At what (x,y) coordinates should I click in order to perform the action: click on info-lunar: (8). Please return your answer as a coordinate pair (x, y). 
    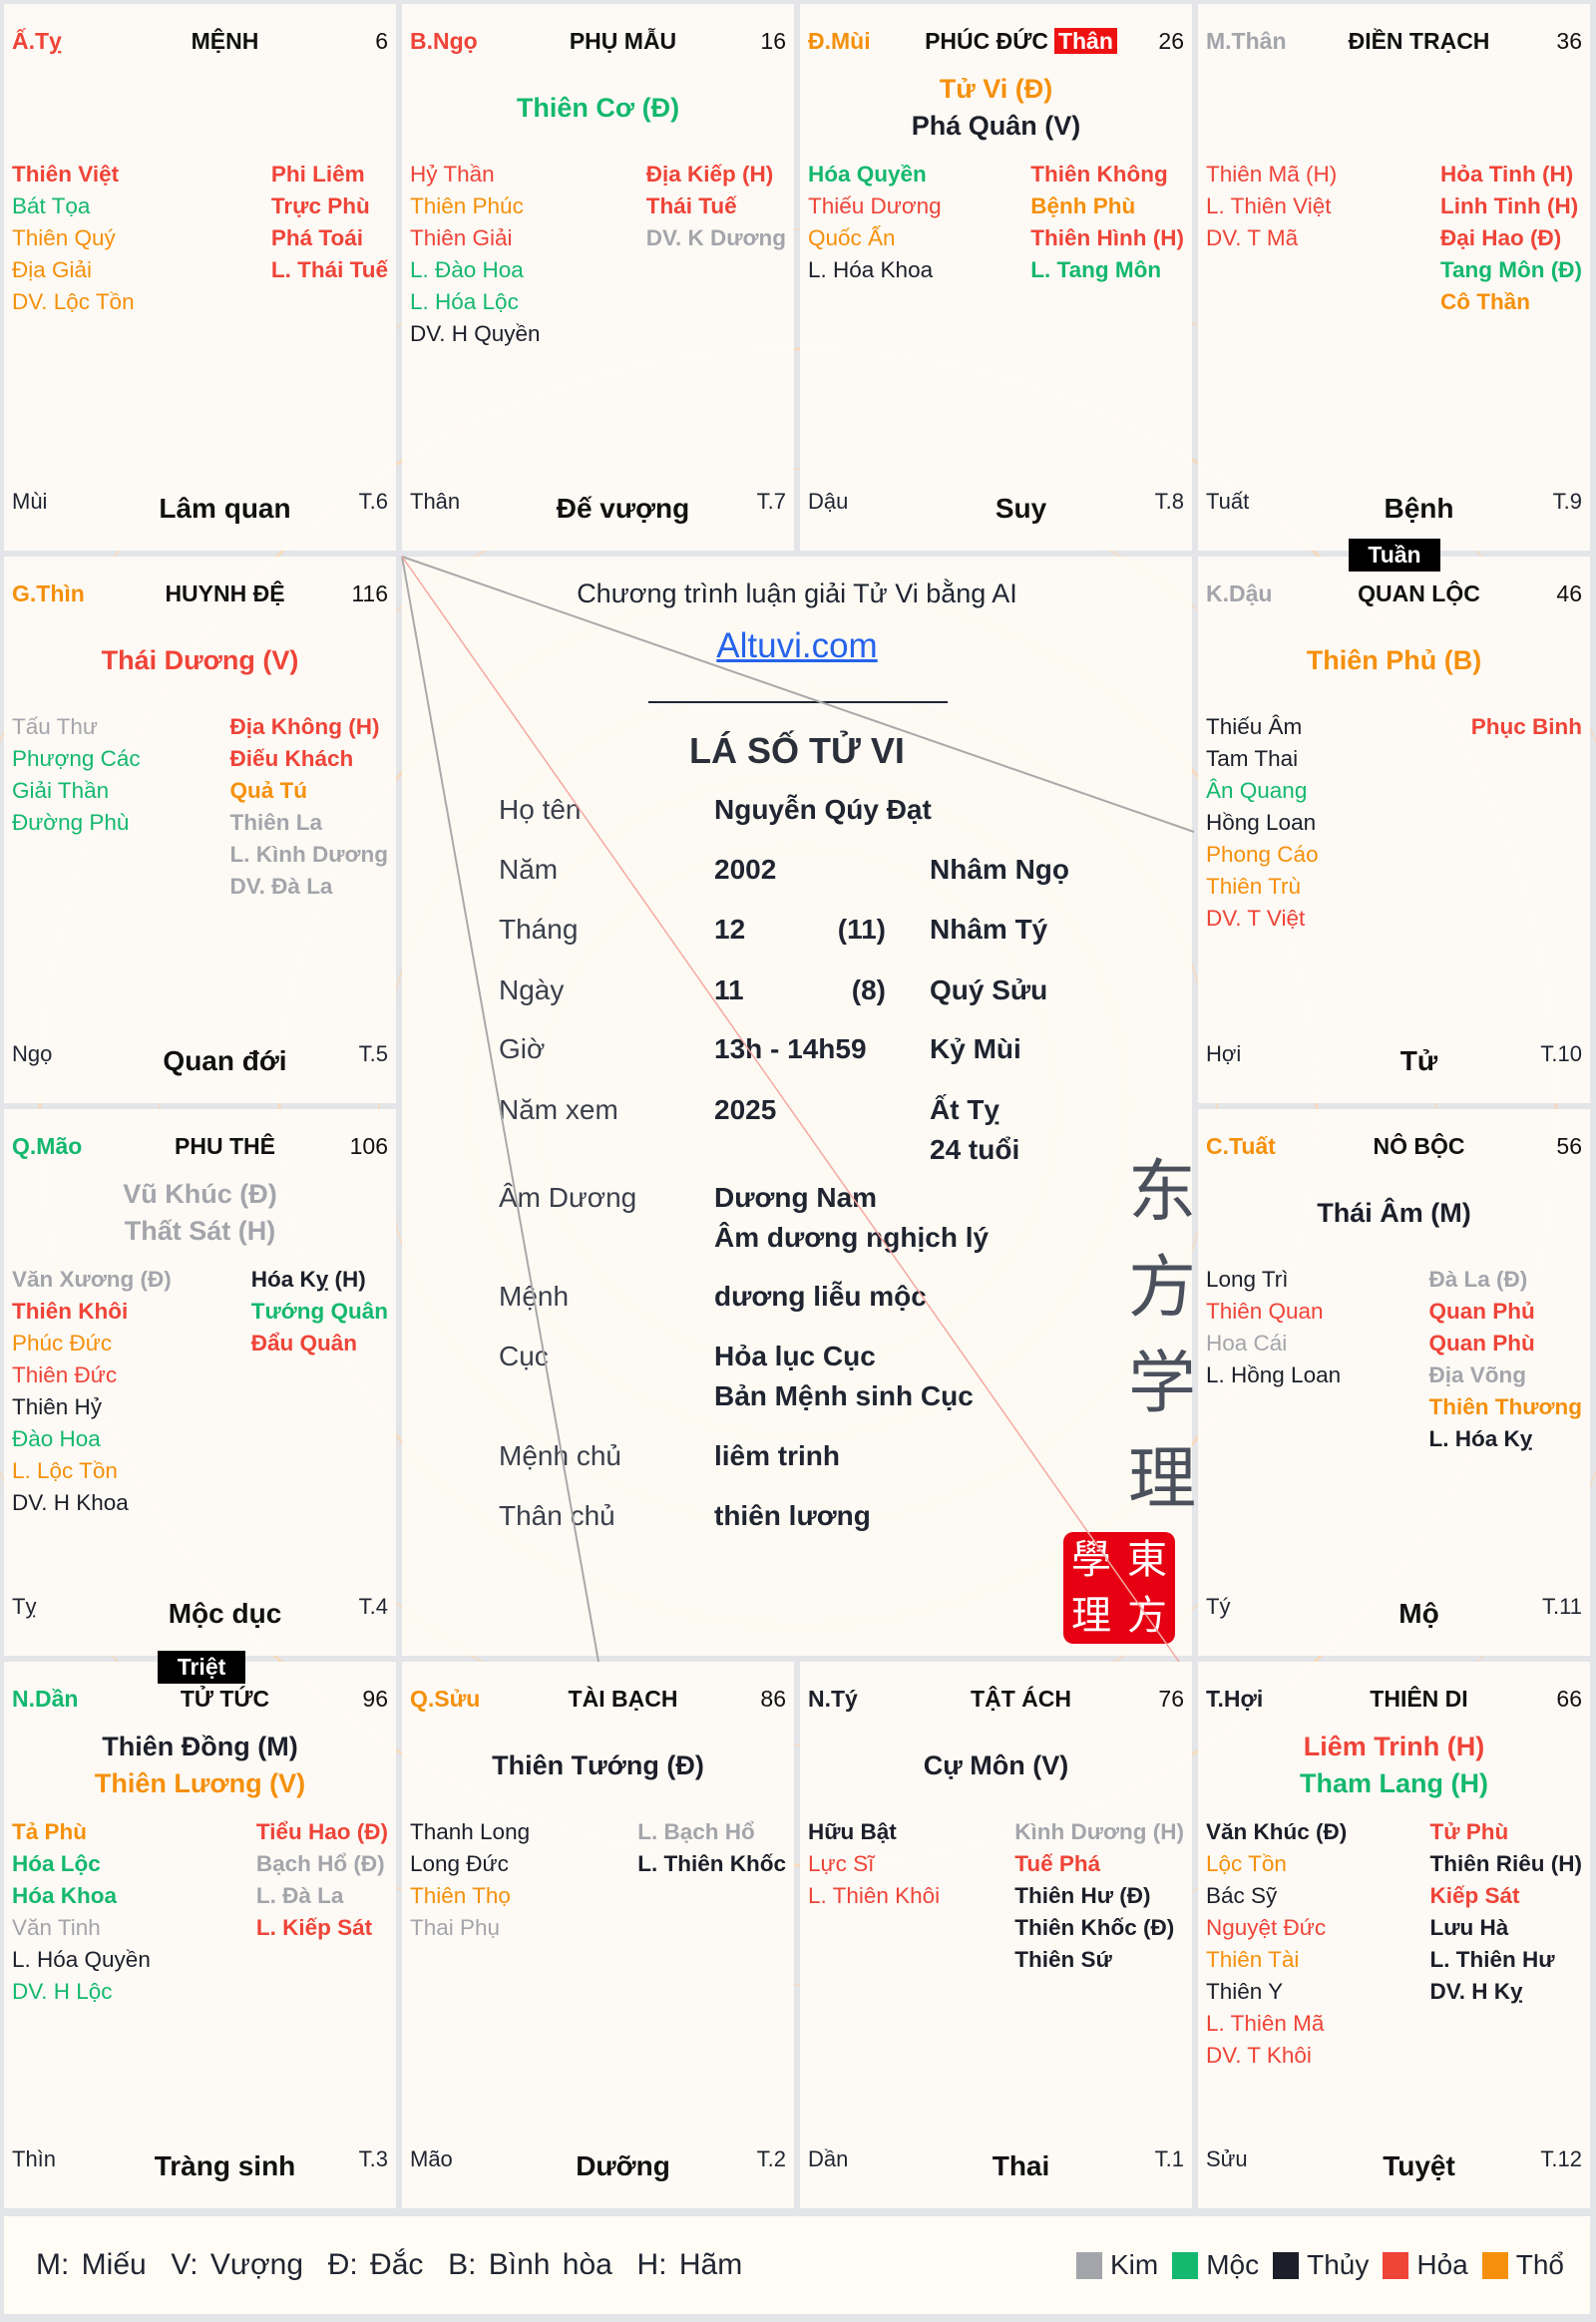
    Looking at the image, I should click on (868, 990).